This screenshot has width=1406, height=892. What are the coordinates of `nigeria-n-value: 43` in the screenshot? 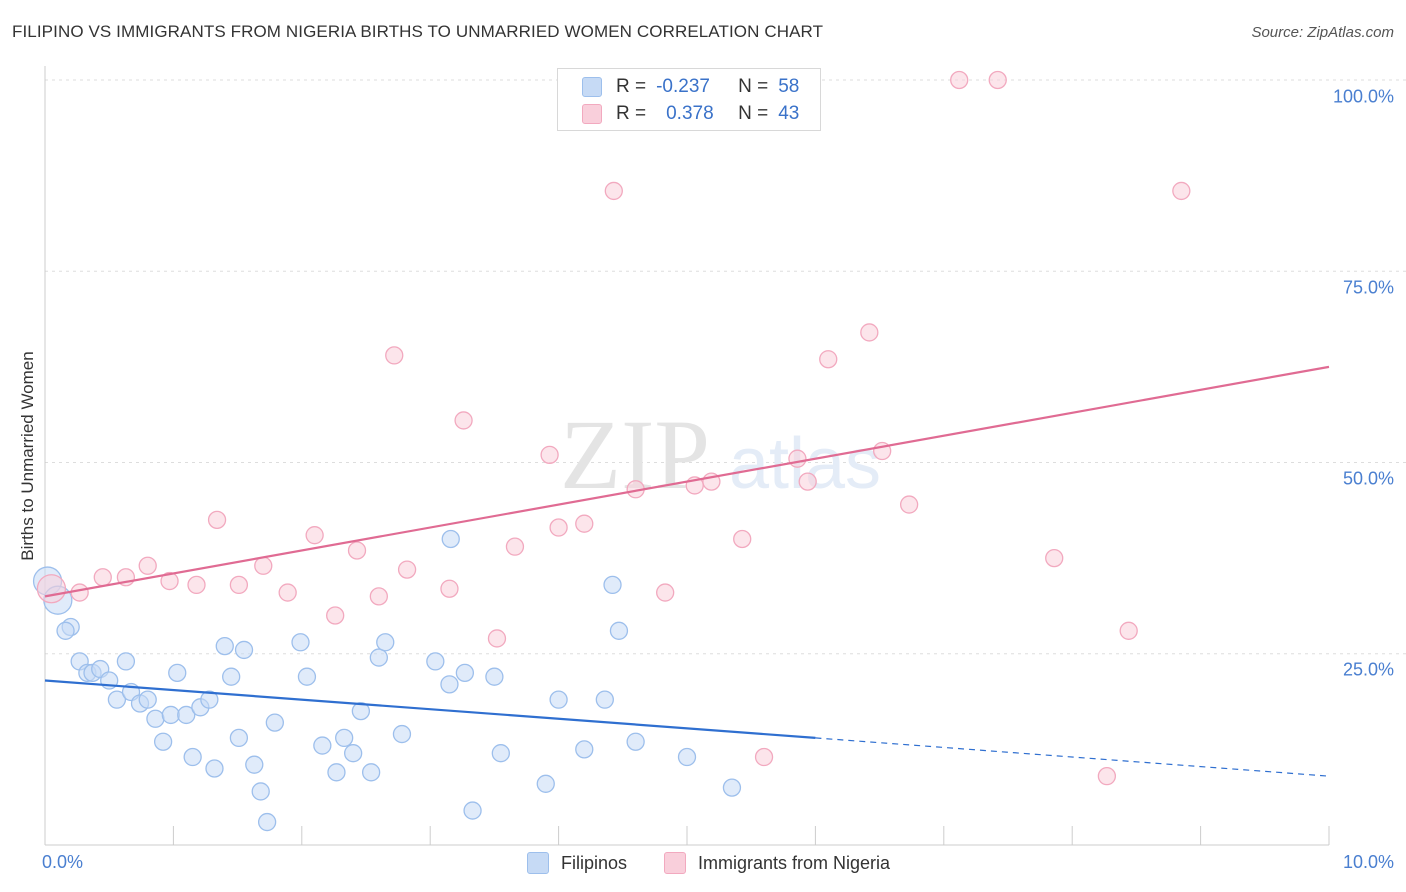 It's located at (789, 113).